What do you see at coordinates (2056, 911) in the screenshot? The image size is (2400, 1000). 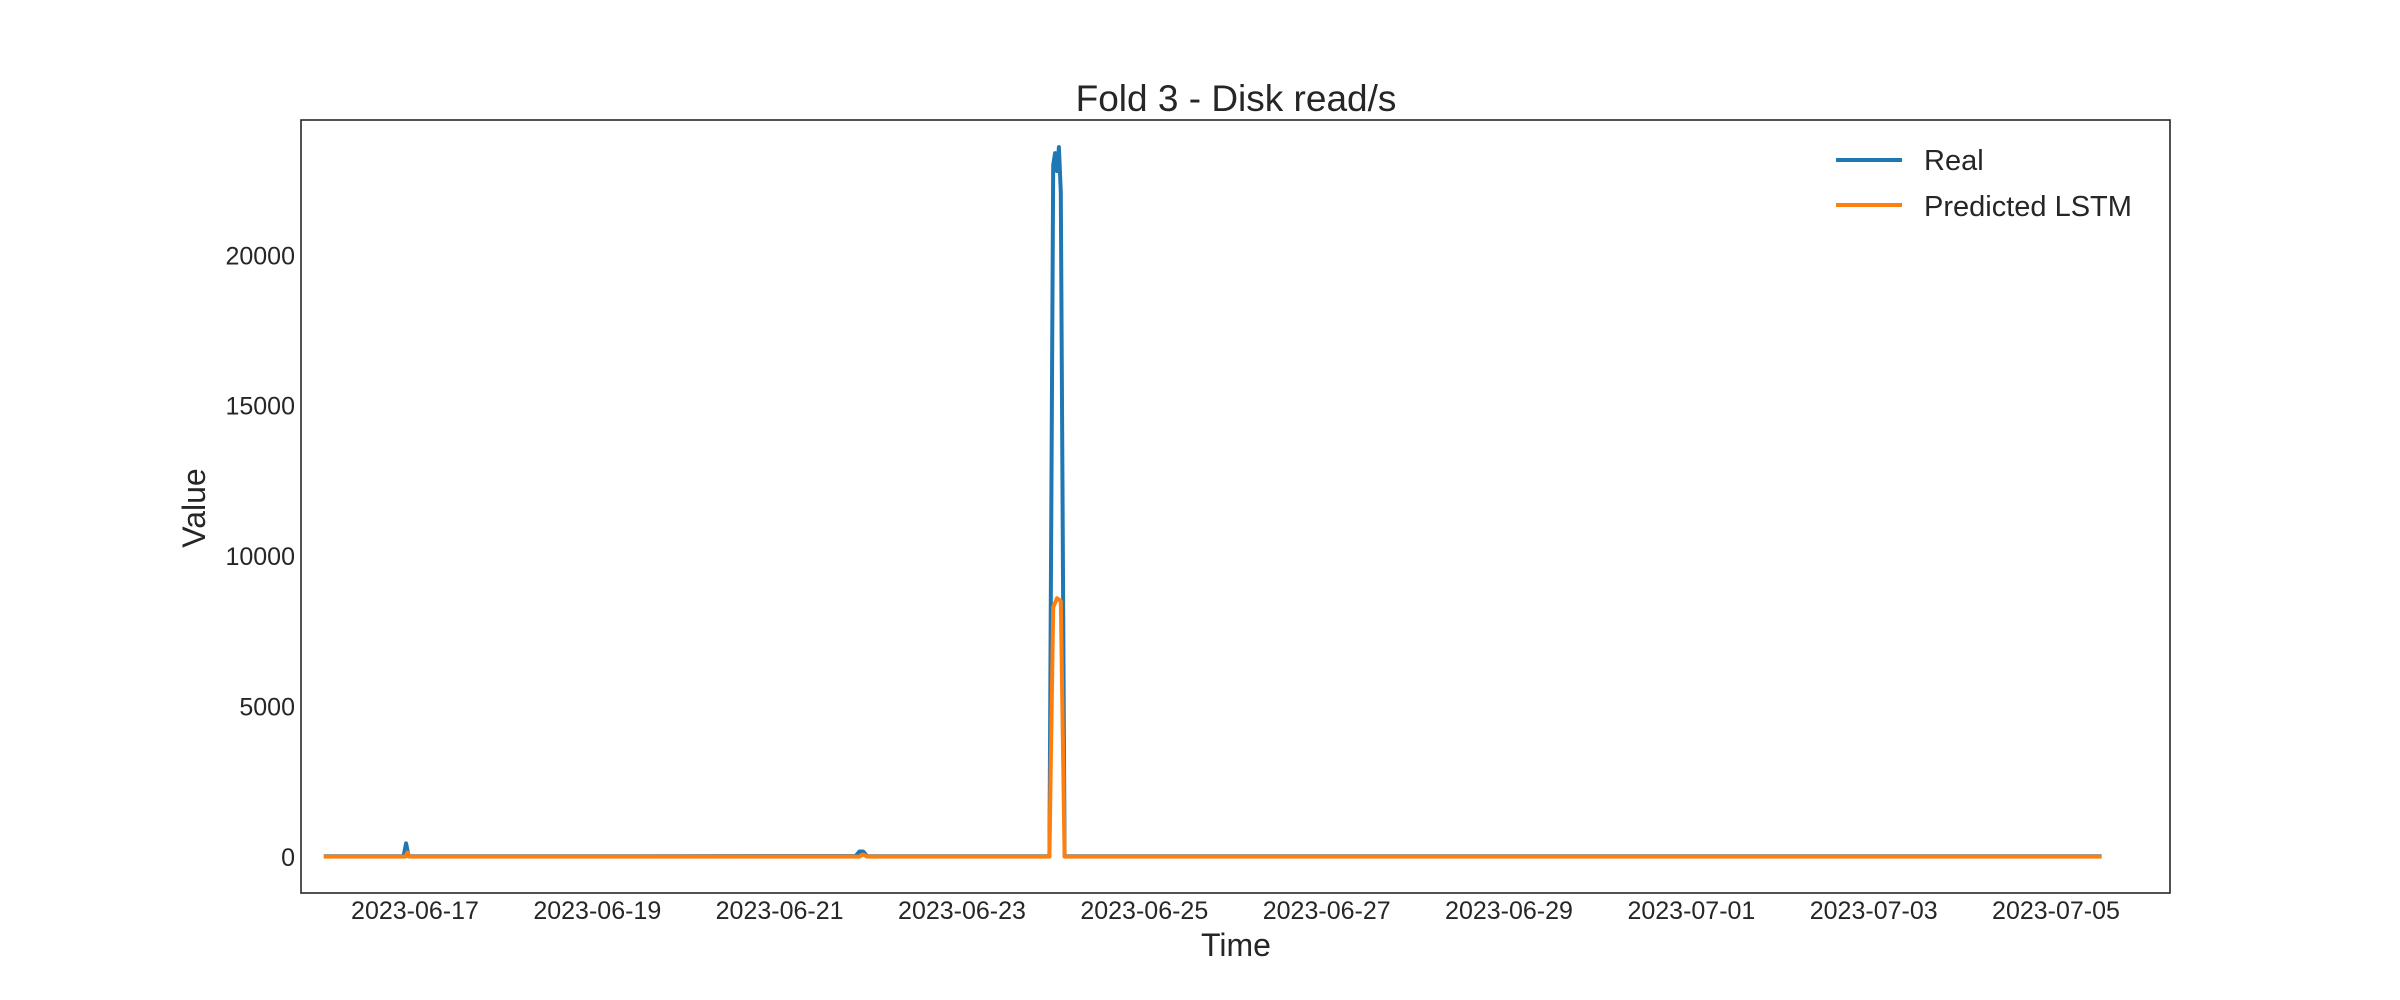 I see `x-tick-label: 2023-07-05` at bounding box center [2056, 911].